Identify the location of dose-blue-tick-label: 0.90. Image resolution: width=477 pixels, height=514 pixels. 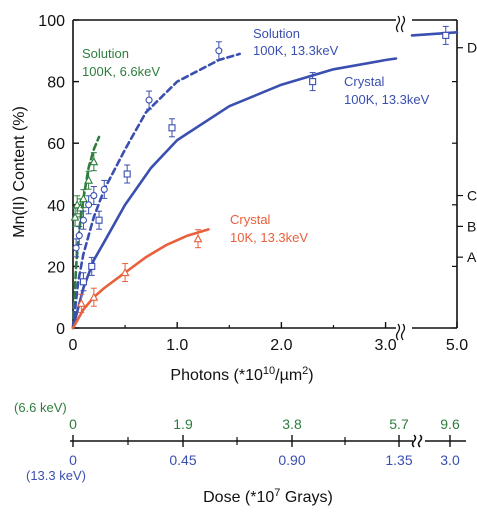
(291, 460).